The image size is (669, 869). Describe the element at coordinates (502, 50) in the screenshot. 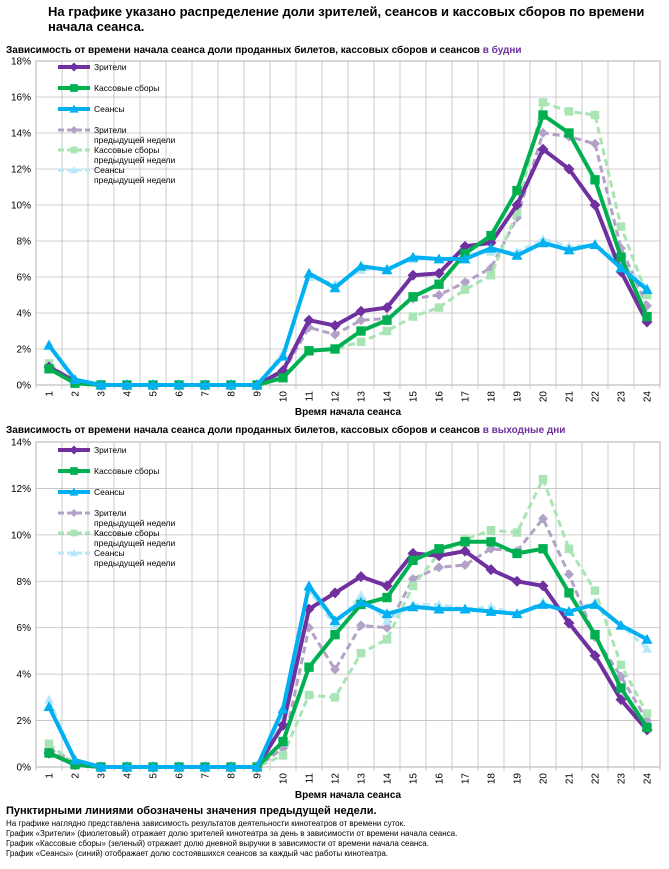

I see `weekday-chart-title-accent: в будни` at that location.